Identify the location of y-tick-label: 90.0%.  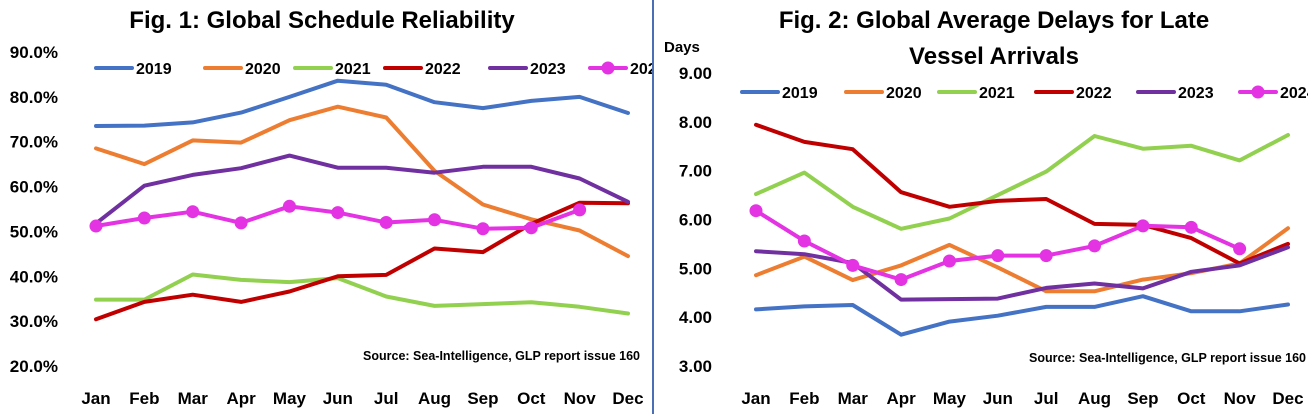
(34, 52).